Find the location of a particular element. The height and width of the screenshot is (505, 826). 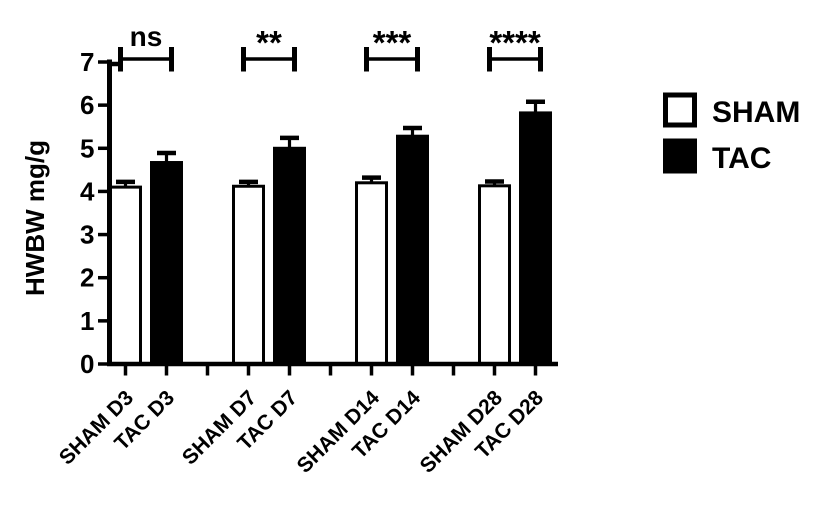

y-tick-label-7: 7 is located at coordinates (87, 62).